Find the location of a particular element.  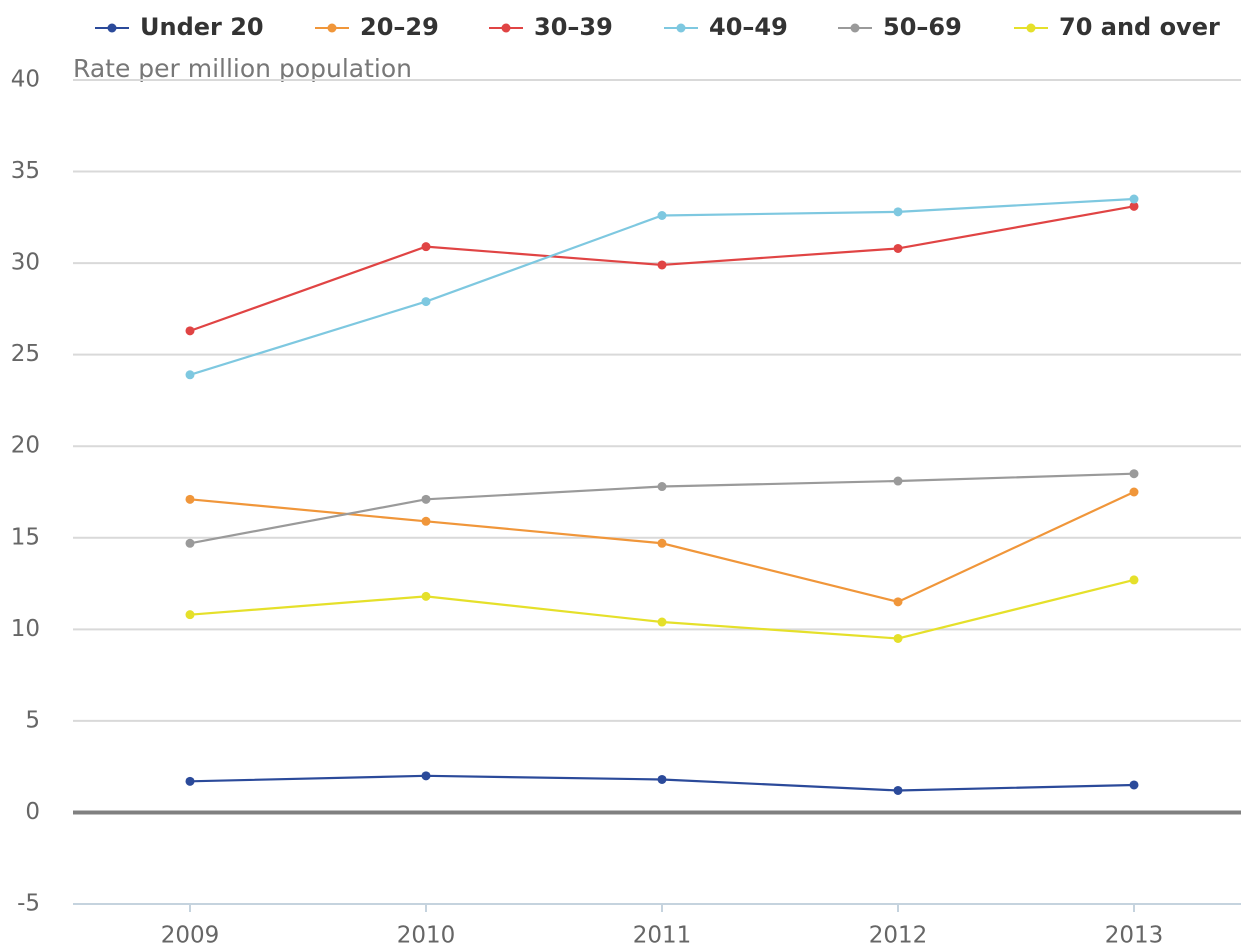

legend-label: 20–29 is located at coordinates (399, 27).